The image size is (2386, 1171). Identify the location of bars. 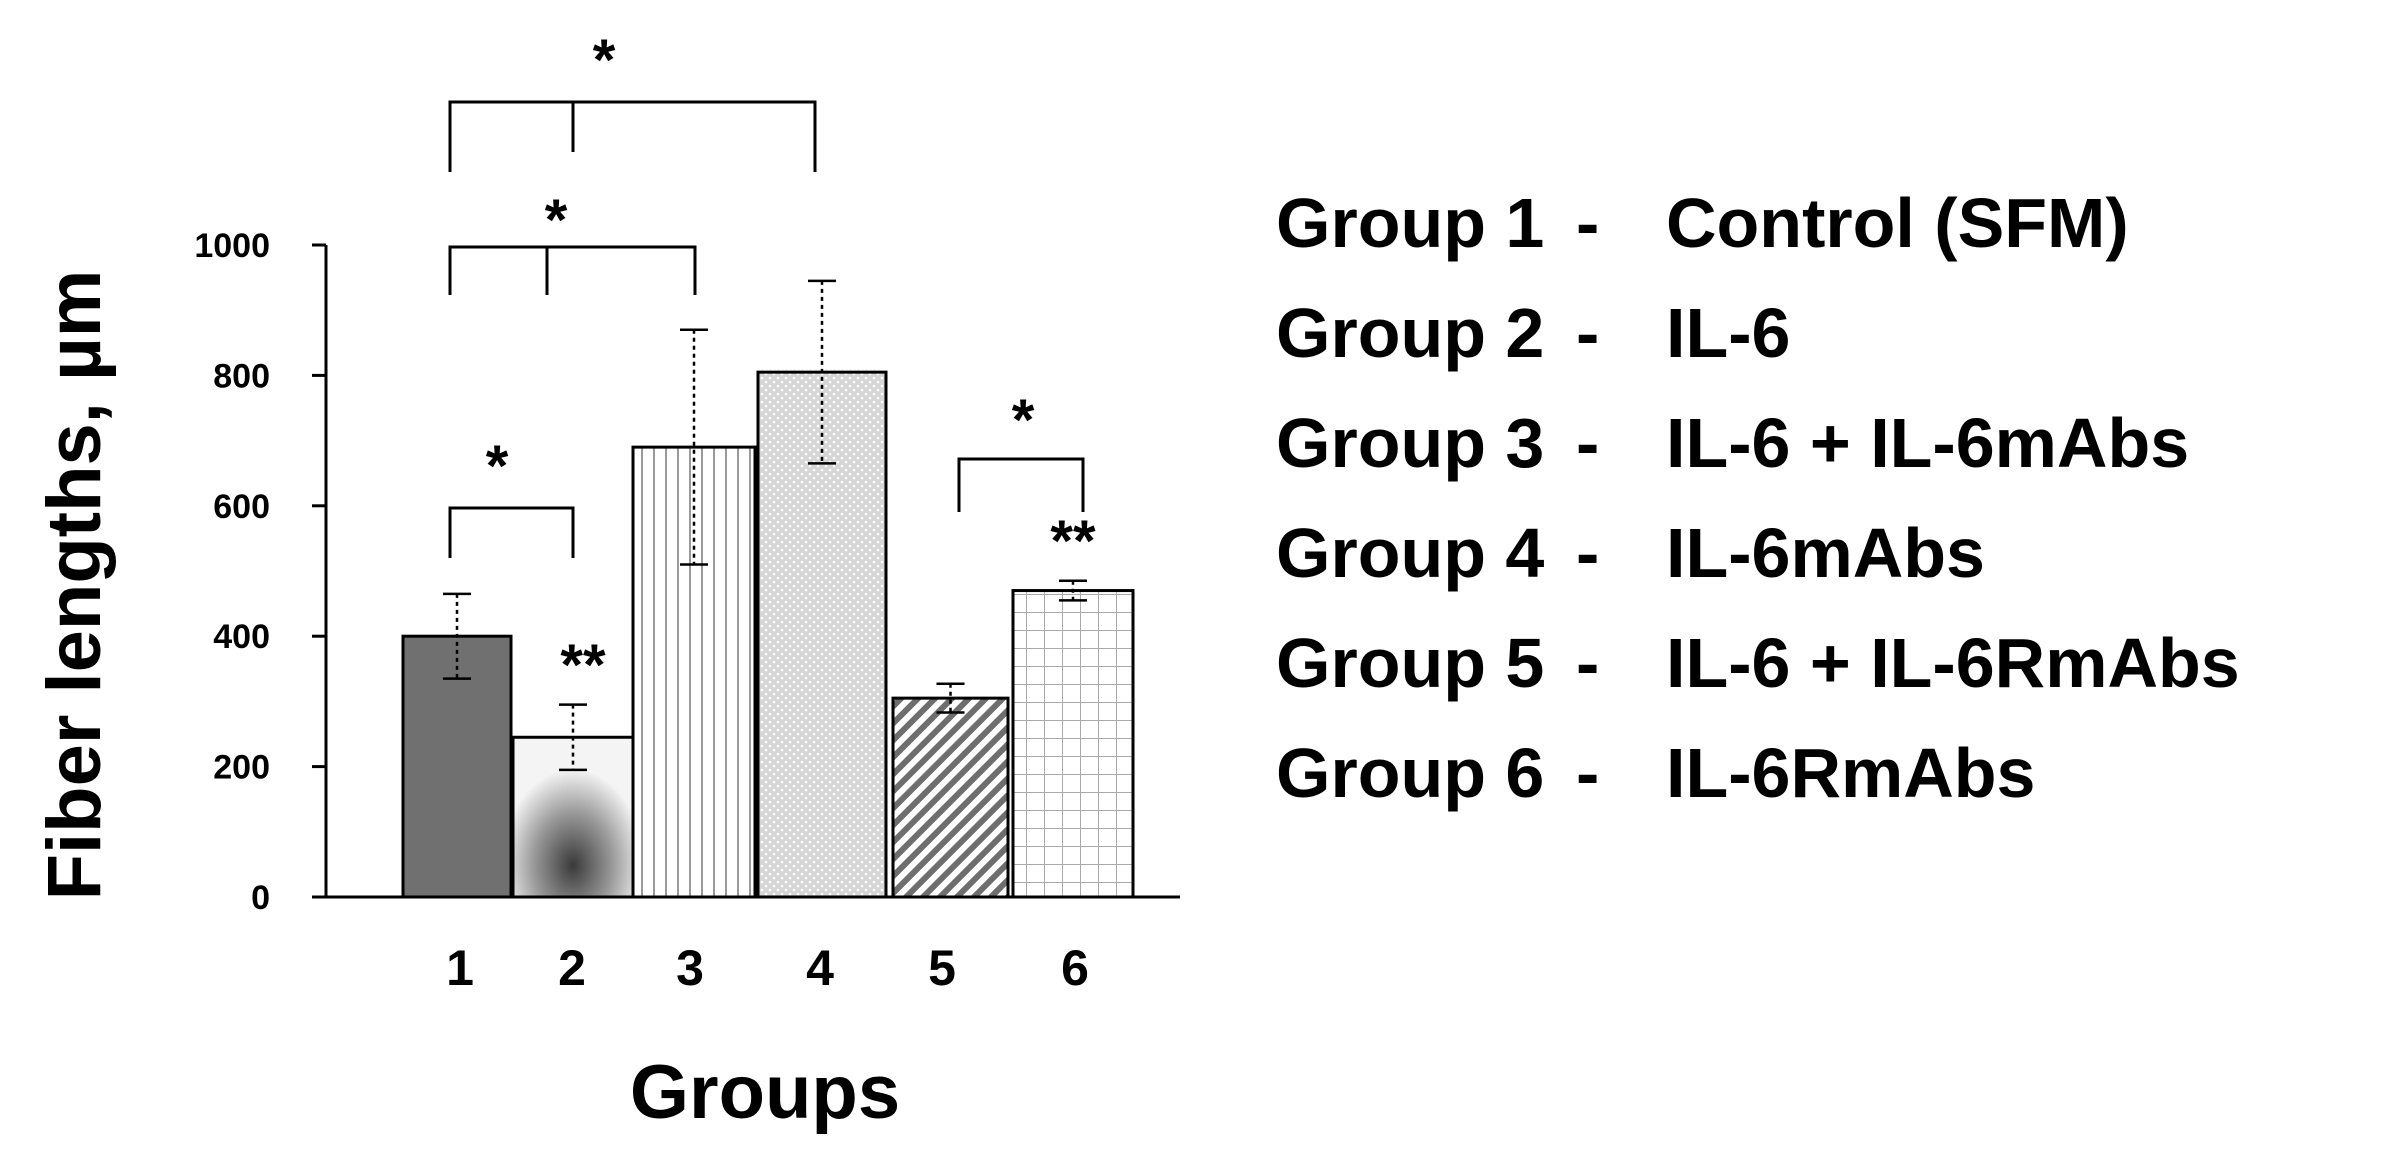
(768, 634).